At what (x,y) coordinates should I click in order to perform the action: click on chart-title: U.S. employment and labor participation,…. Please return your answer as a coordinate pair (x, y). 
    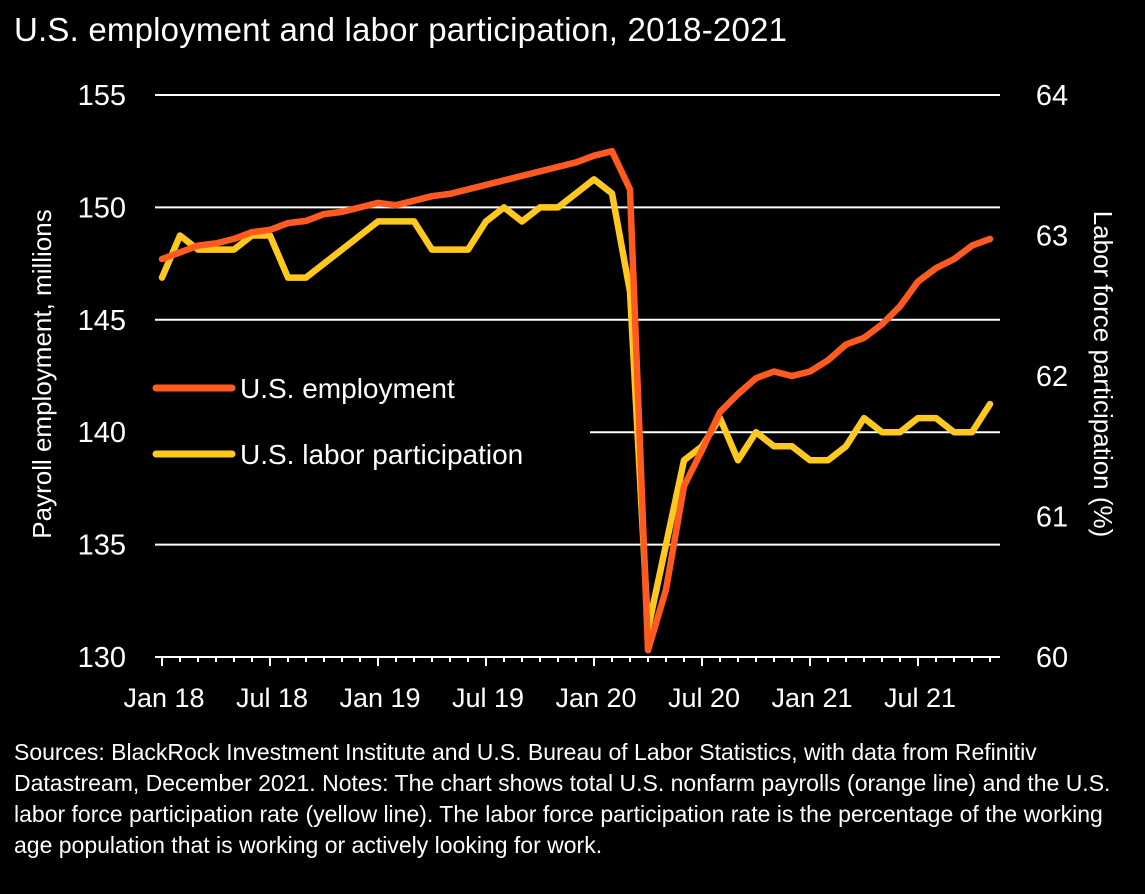
    Looking at the image, I should click on (401, 29).